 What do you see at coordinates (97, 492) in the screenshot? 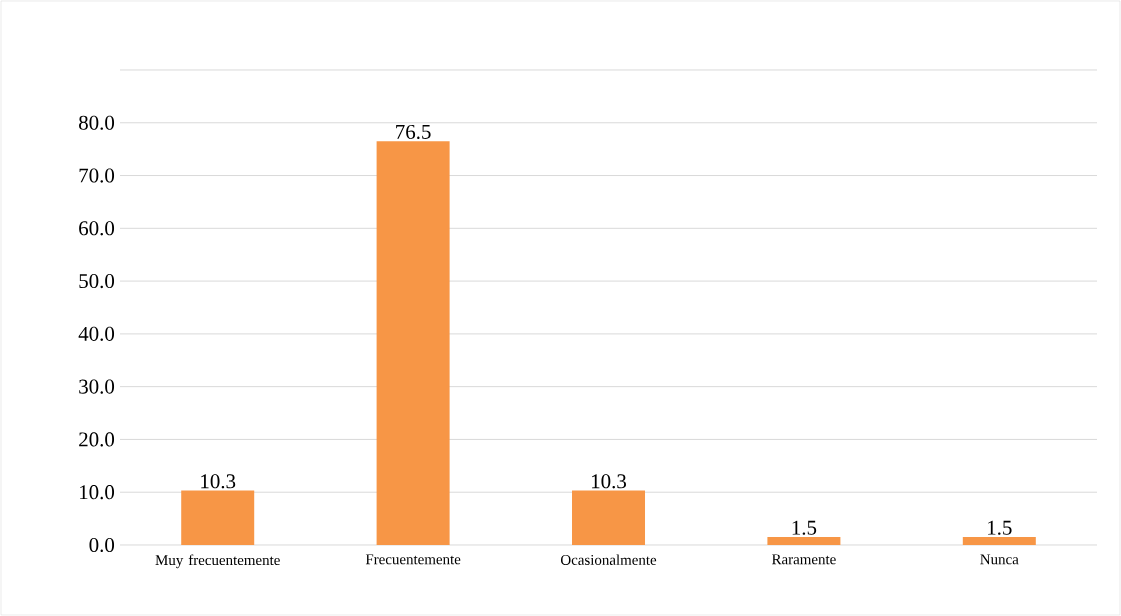
I see `y-tick-label: 10.0` at bounding box center [97, 492].